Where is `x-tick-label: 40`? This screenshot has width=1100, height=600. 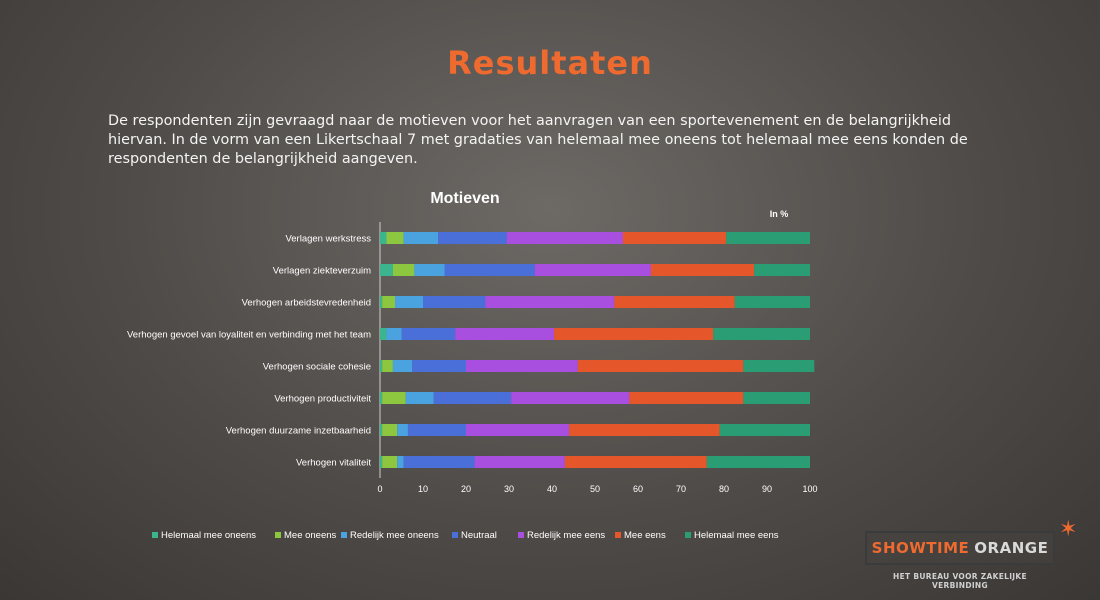
x-tick-label: 40 is located at coordinates (552, 489).